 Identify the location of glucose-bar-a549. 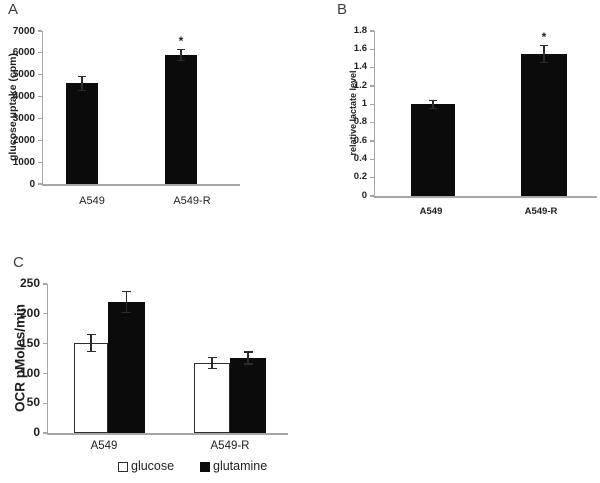
(91, 388).